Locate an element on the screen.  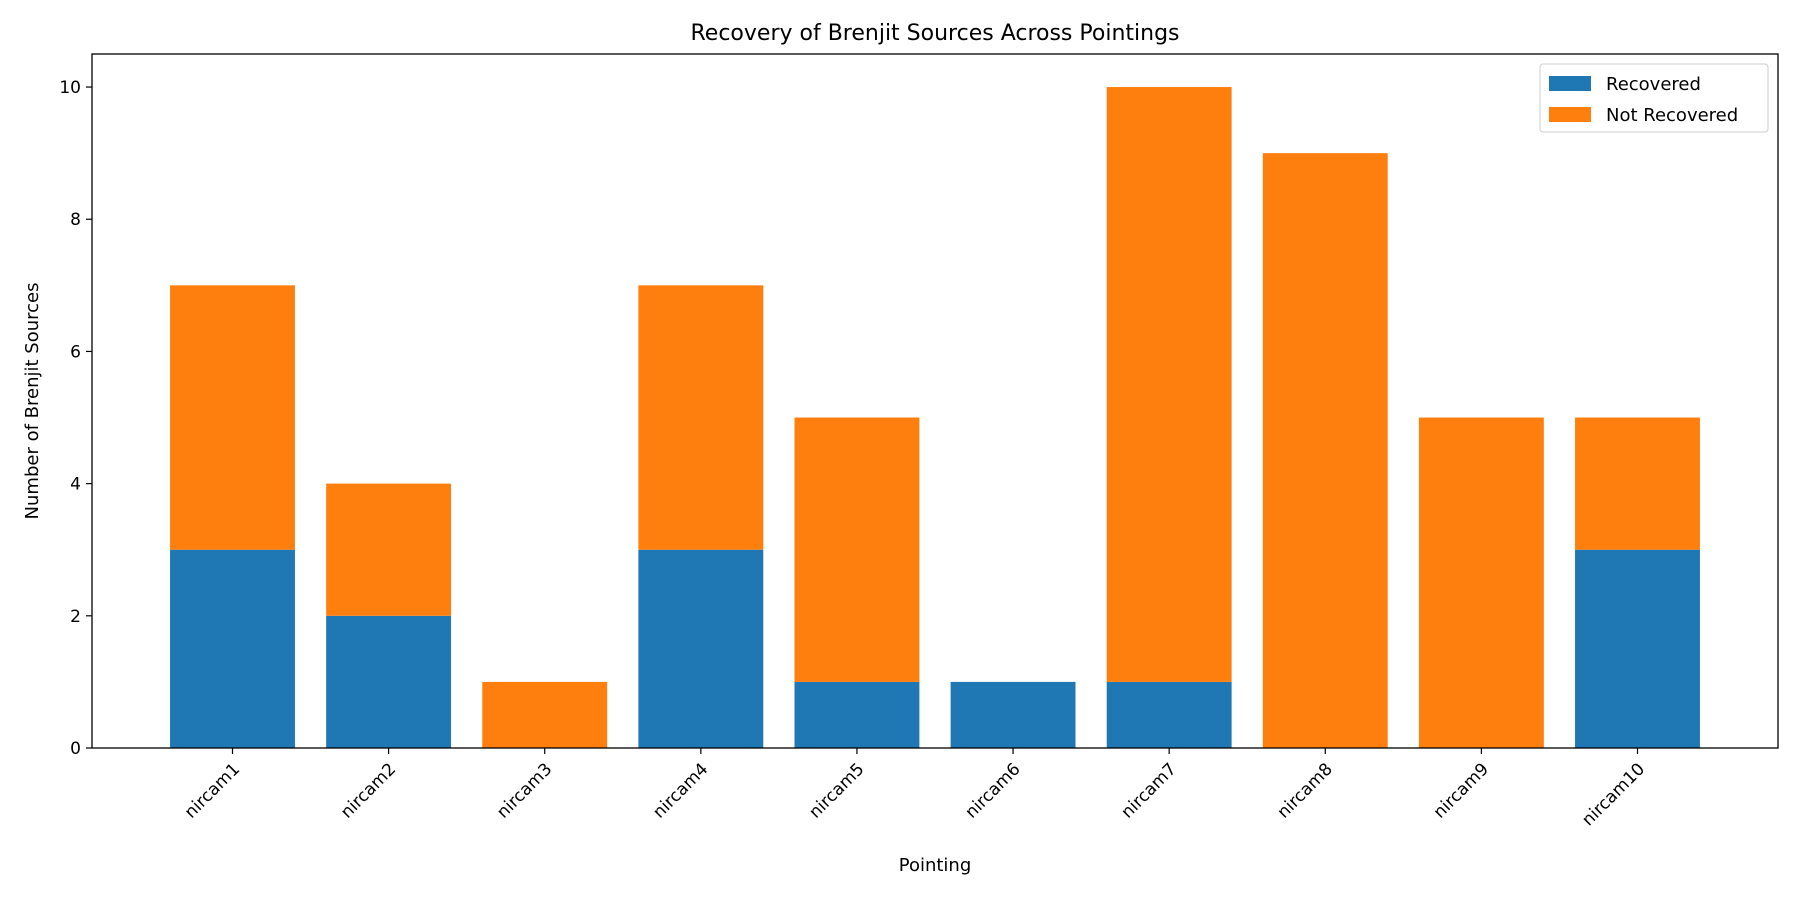
bar-not-recovered-nircam1 is located at coordinates (232, 417).